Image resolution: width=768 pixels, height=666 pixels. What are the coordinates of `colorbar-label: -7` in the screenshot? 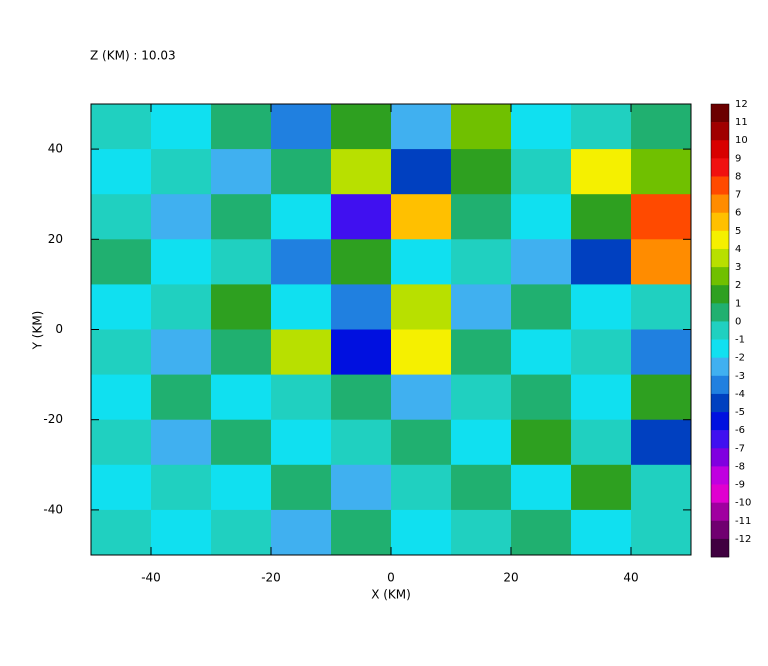 It's located at (740, 448).